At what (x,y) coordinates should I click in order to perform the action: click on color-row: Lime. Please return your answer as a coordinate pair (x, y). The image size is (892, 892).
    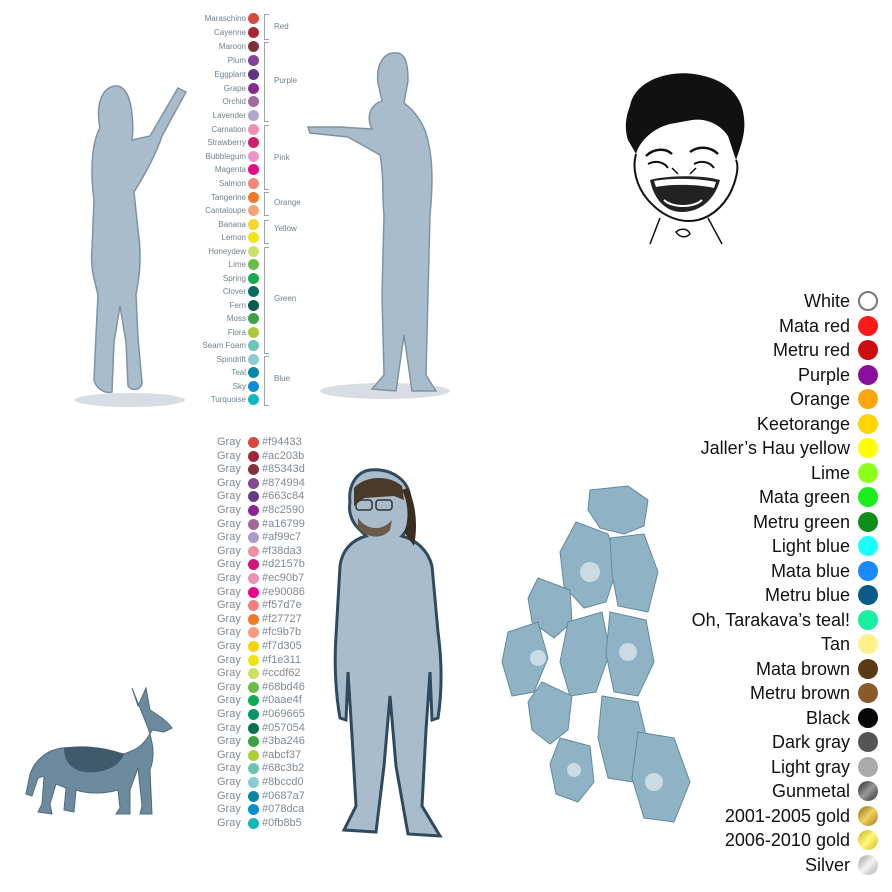
    Looking at the image, I should click on (230, 264).